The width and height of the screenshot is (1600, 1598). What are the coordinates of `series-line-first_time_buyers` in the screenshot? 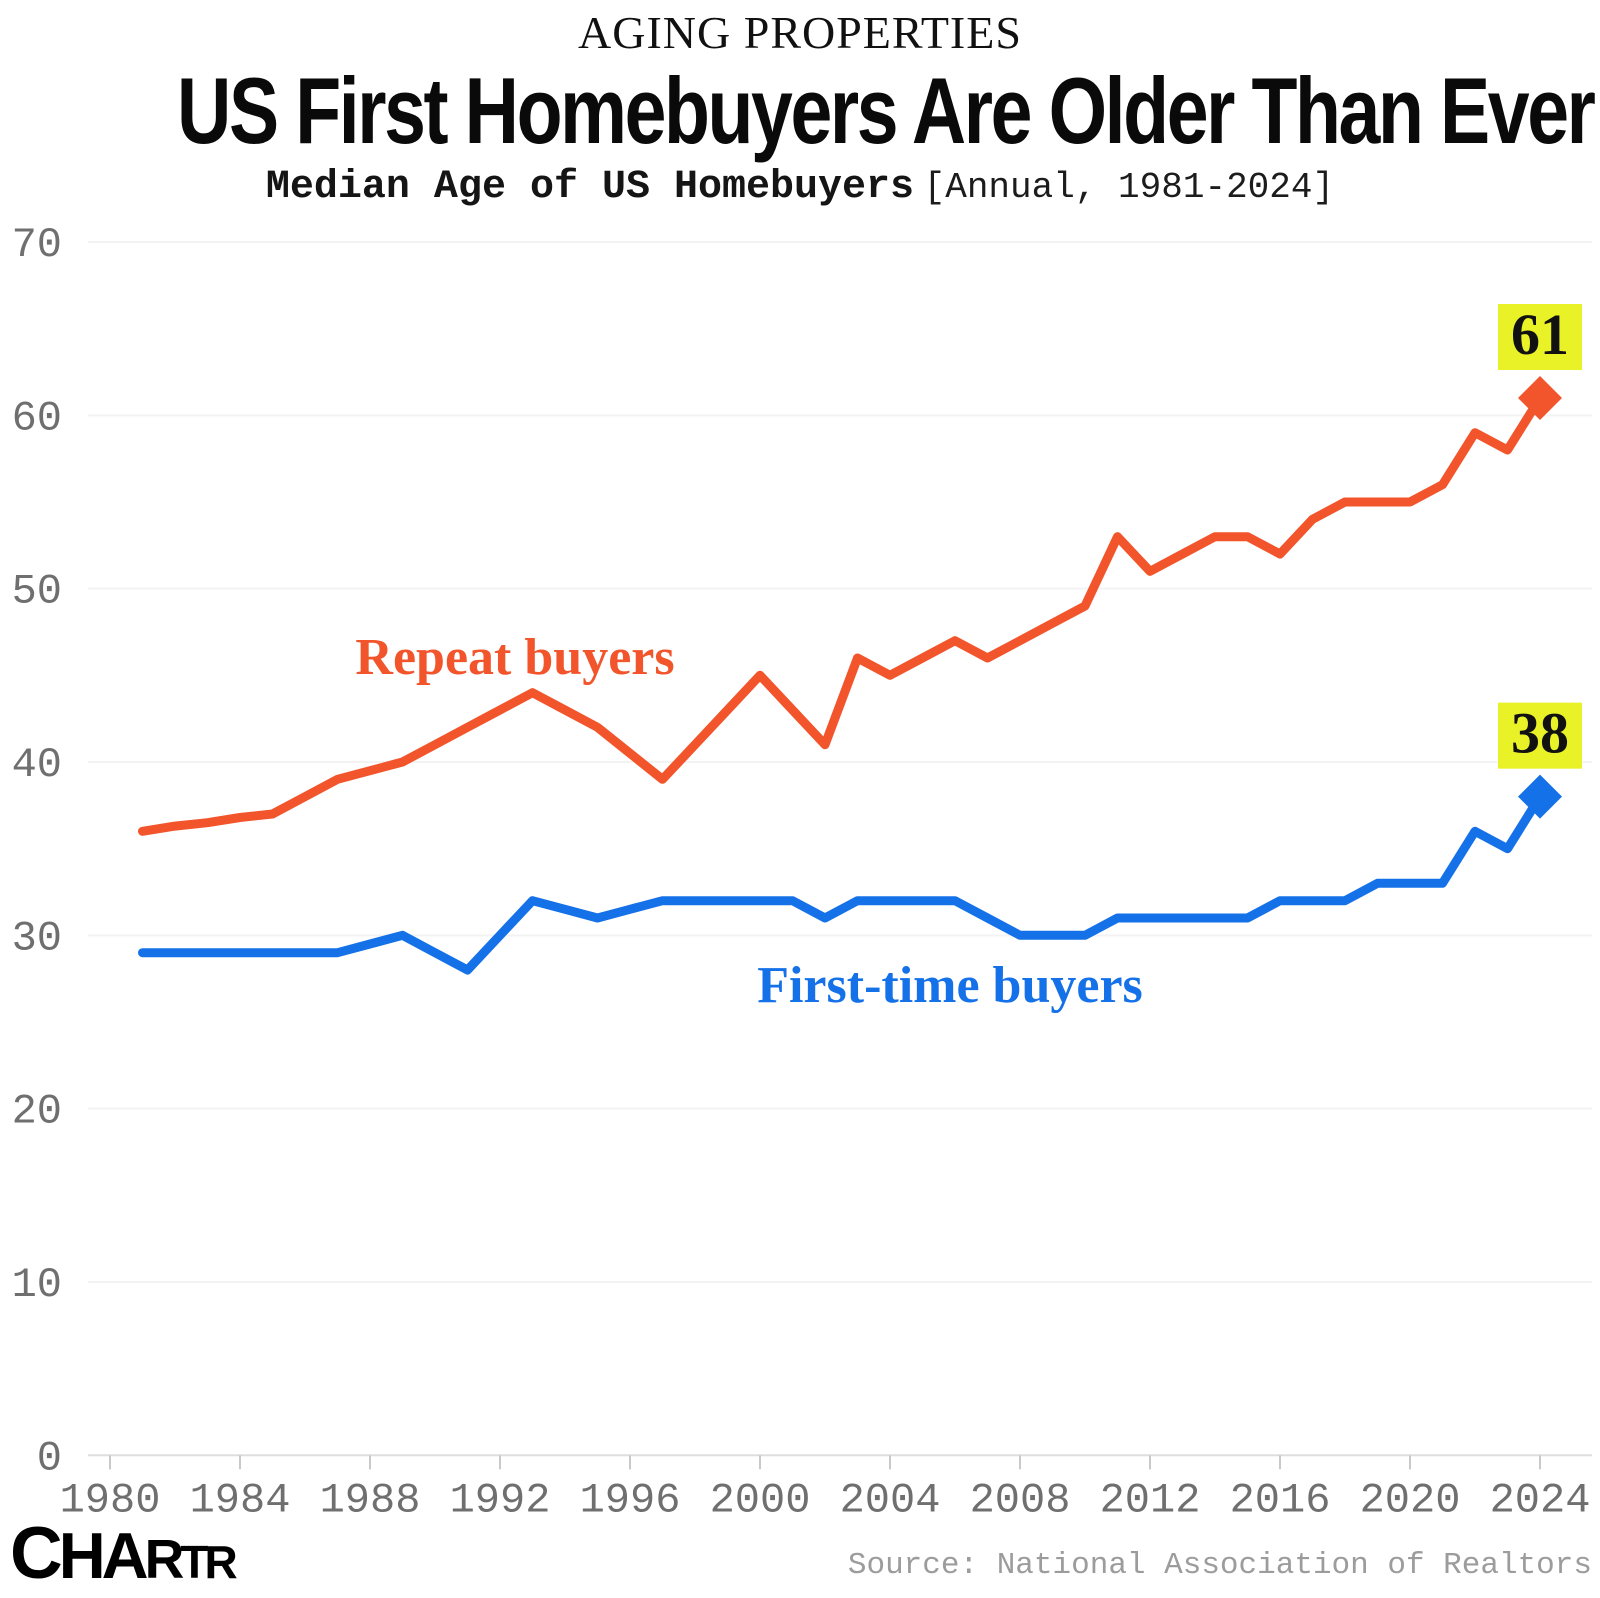 It's located at (841, 883).